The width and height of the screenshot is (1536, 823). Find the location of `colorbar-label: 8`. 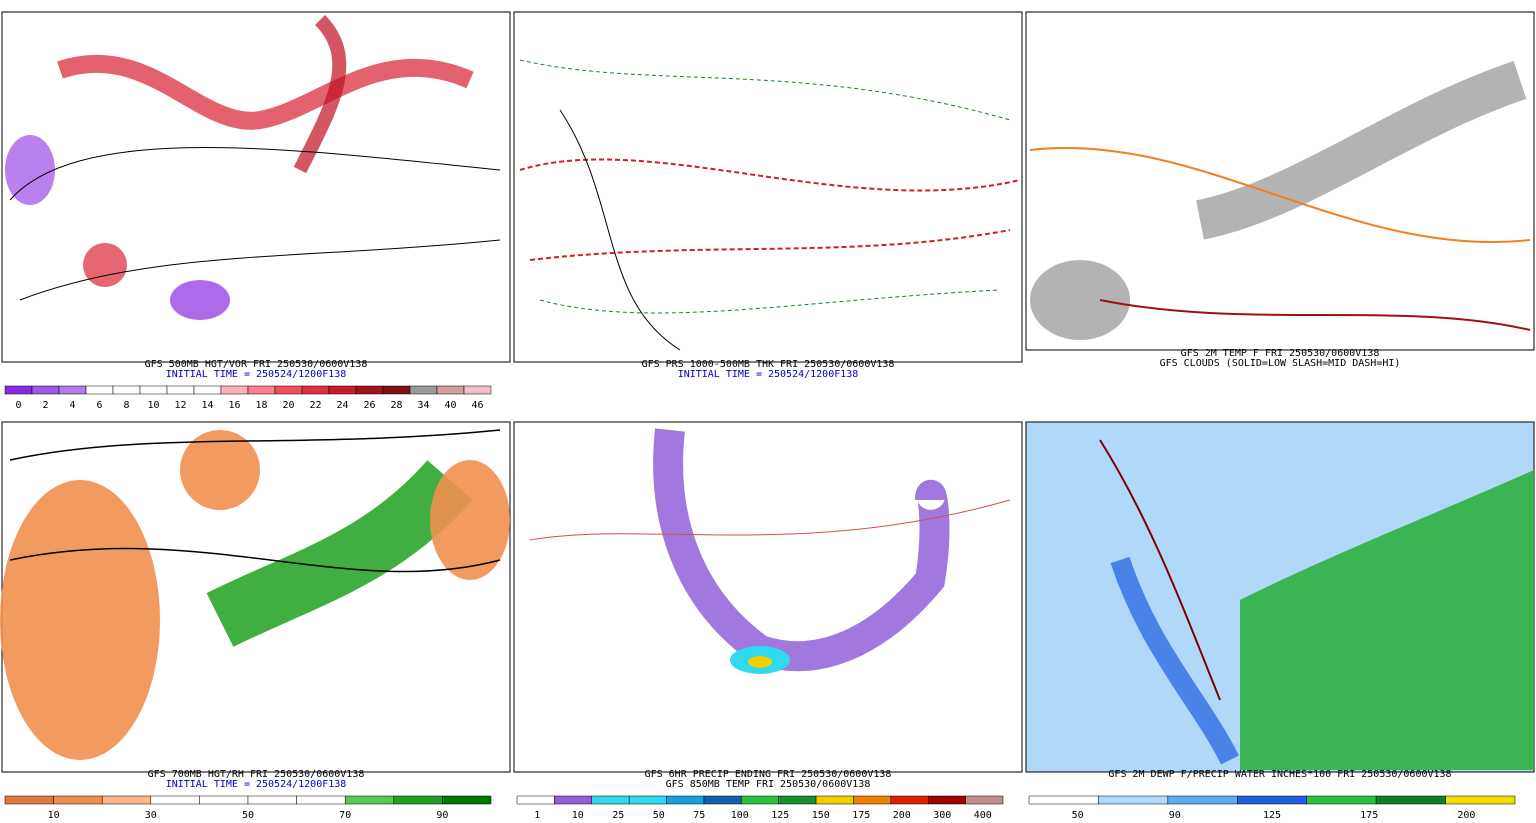

colorbar-label: 8 is located at coordinates (126, 405).